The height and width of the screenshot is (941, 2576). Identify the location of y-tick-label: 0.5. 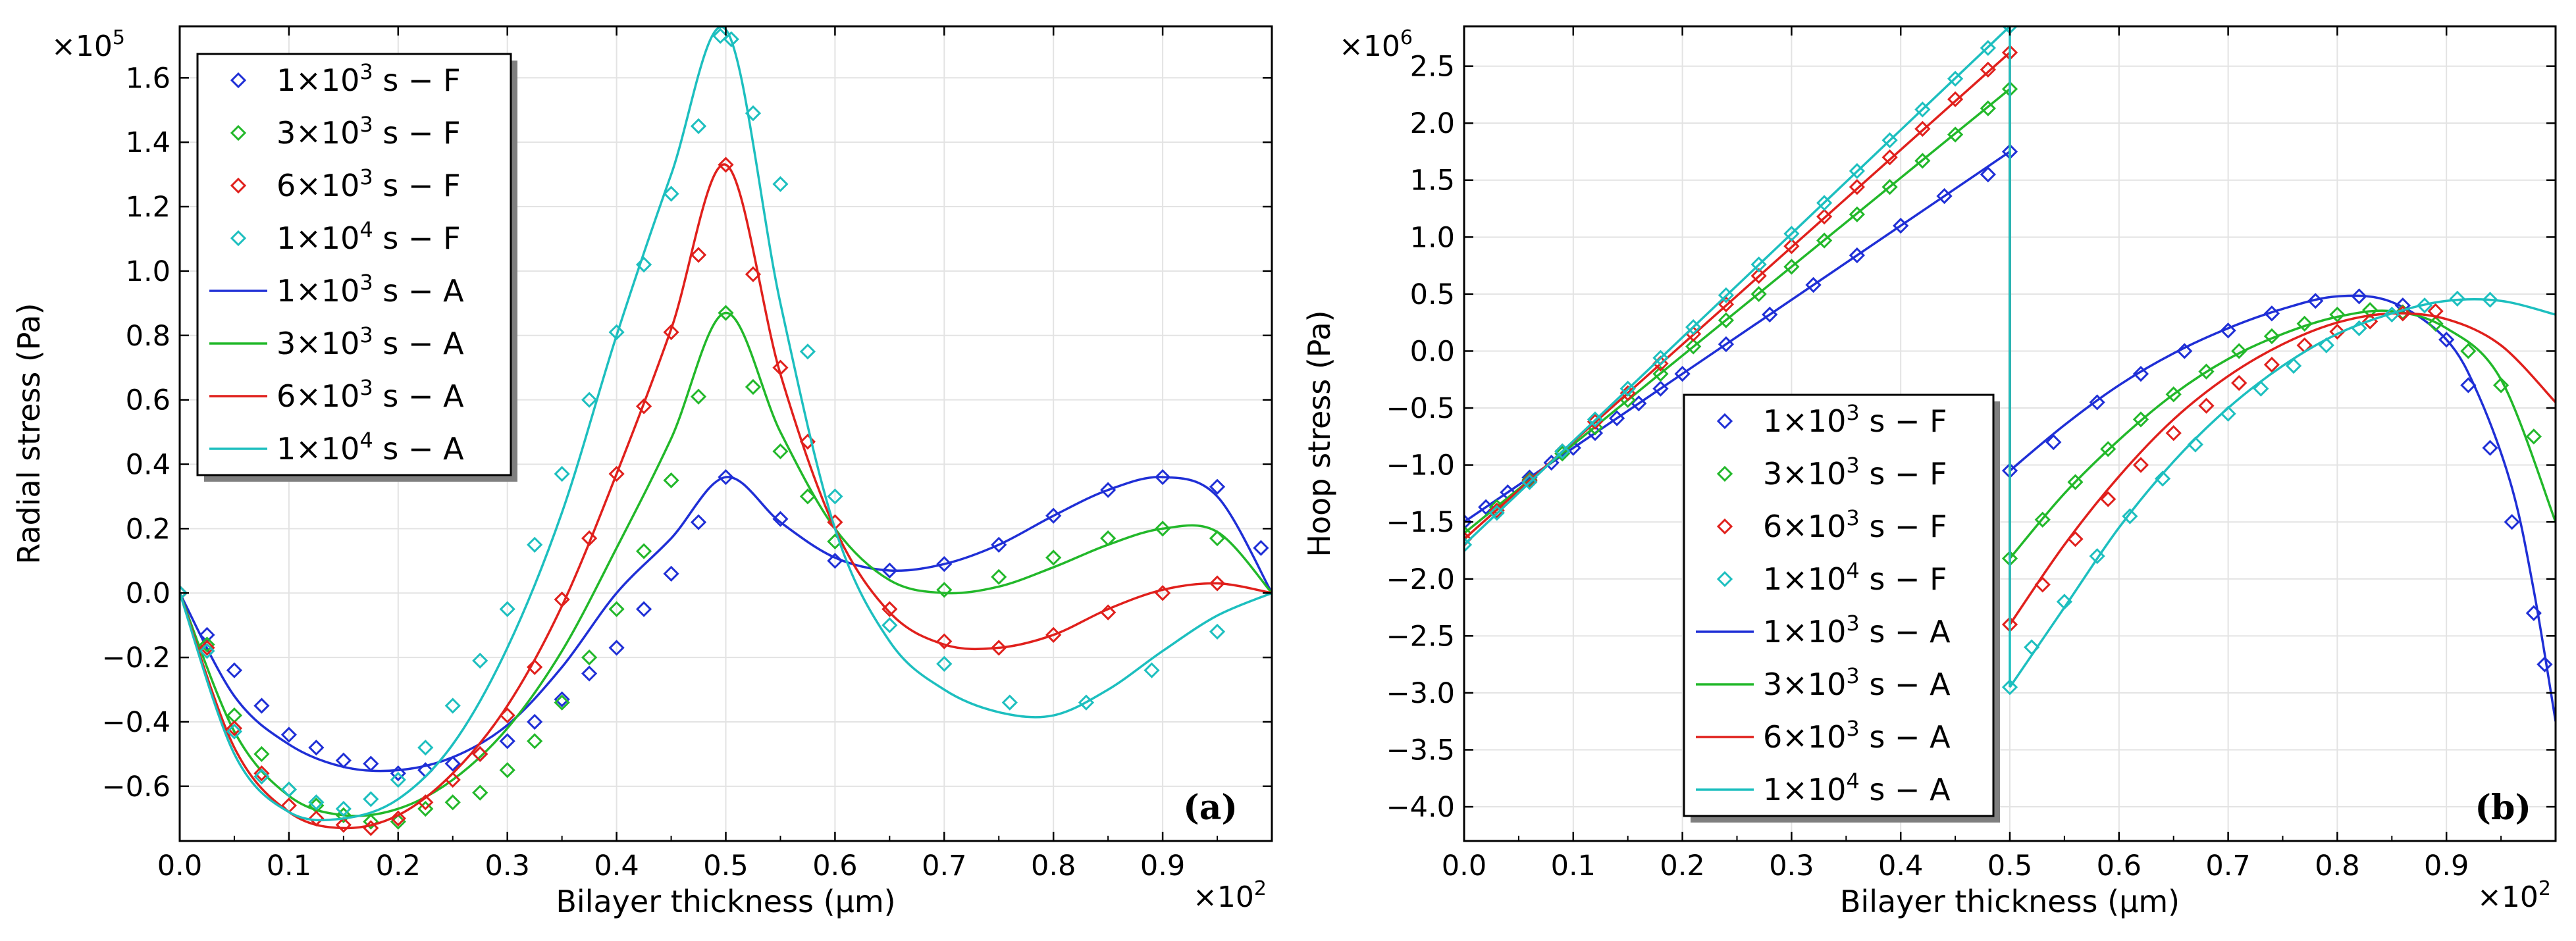
(1432, 295).